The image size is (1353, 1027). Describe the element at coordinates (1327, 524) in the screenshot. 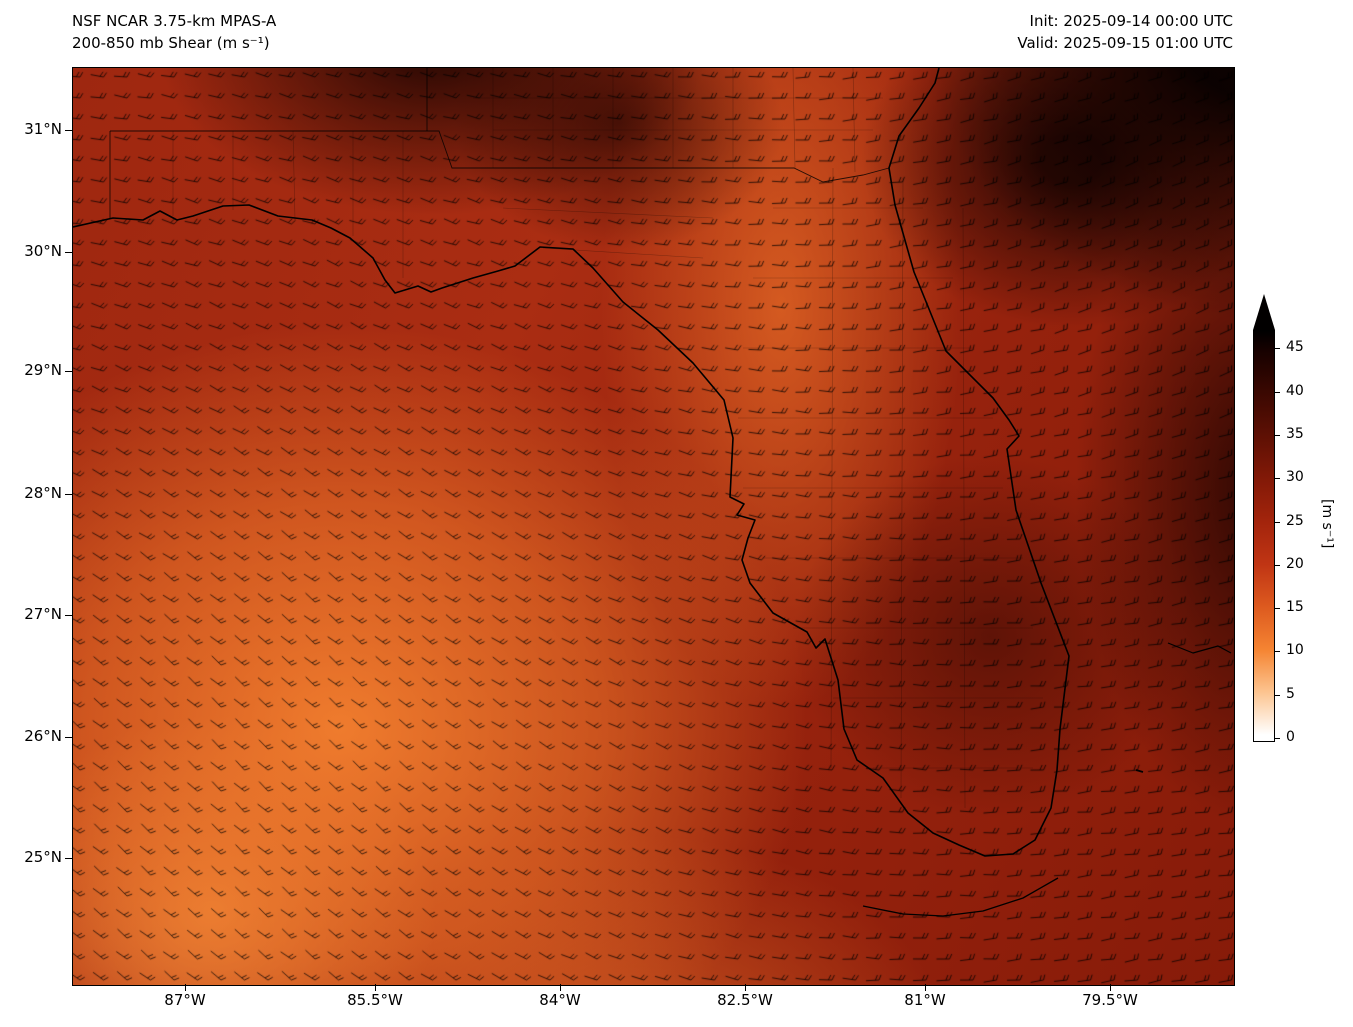

I see `colorbar-units-label: [m s⁻¹]` at that location.